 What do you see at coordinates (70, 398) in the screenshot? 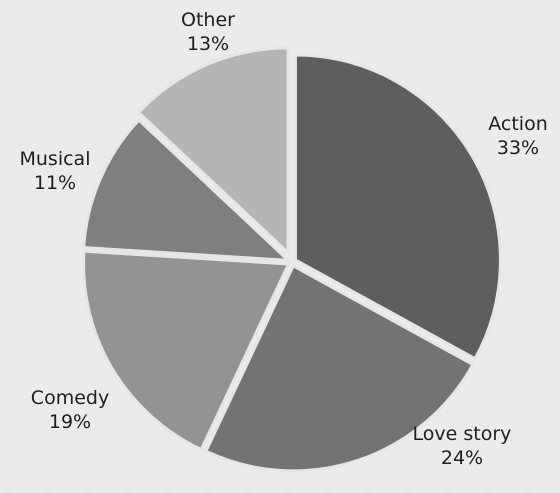
I see `slice-category-label: Comedy` at bounding box center [70, 398].